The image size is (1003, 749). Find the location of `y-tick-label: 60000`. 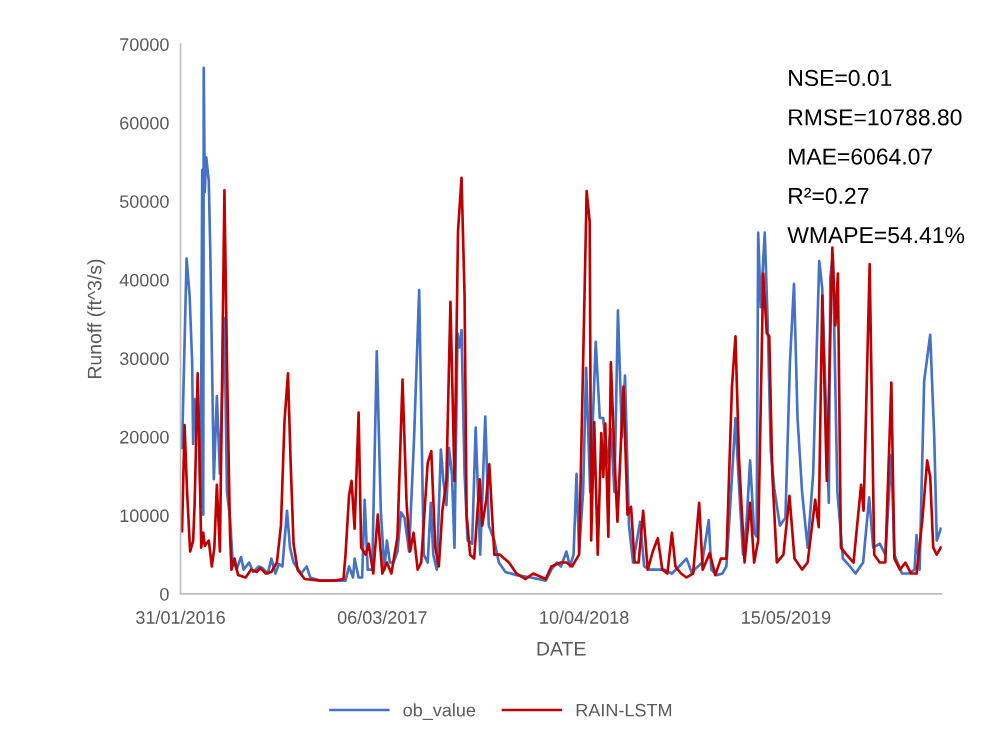

y-tick-label: 60000 is located at coordinates (144, 123).